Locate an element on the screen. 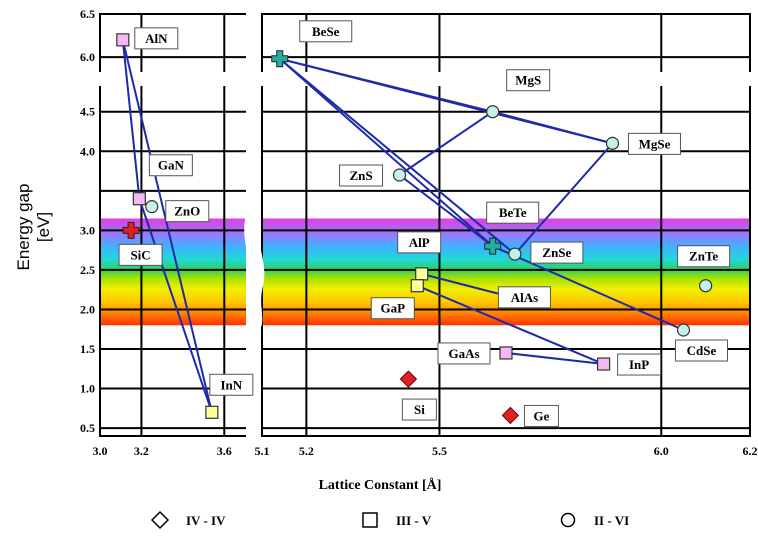  label-text: AlN is located at coordinates (156, 38).